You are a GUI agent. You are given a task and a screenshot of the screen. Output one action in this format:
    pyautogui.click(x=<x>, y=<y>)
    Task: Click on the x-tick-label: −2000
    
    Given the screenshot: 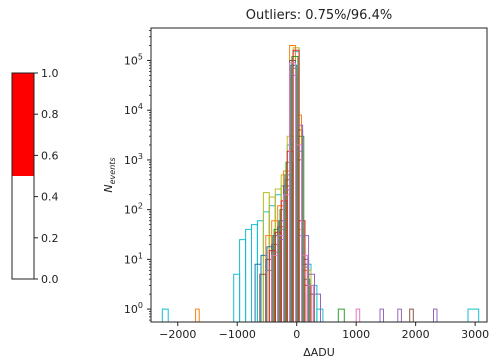 What is the action you would take?
    pyautogui.click(x=177, y=334)
    